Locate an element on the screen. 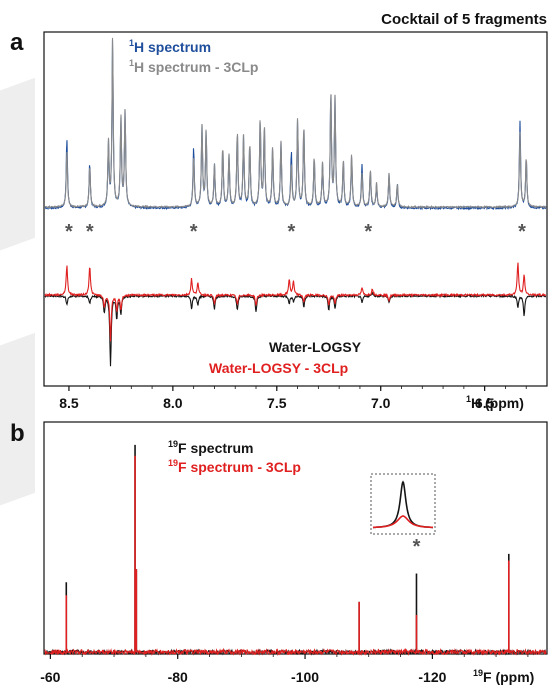 Image resolution: width=555 pixels, height=691 pixels. panel-label-b: b is located at coordinates (17, 433).